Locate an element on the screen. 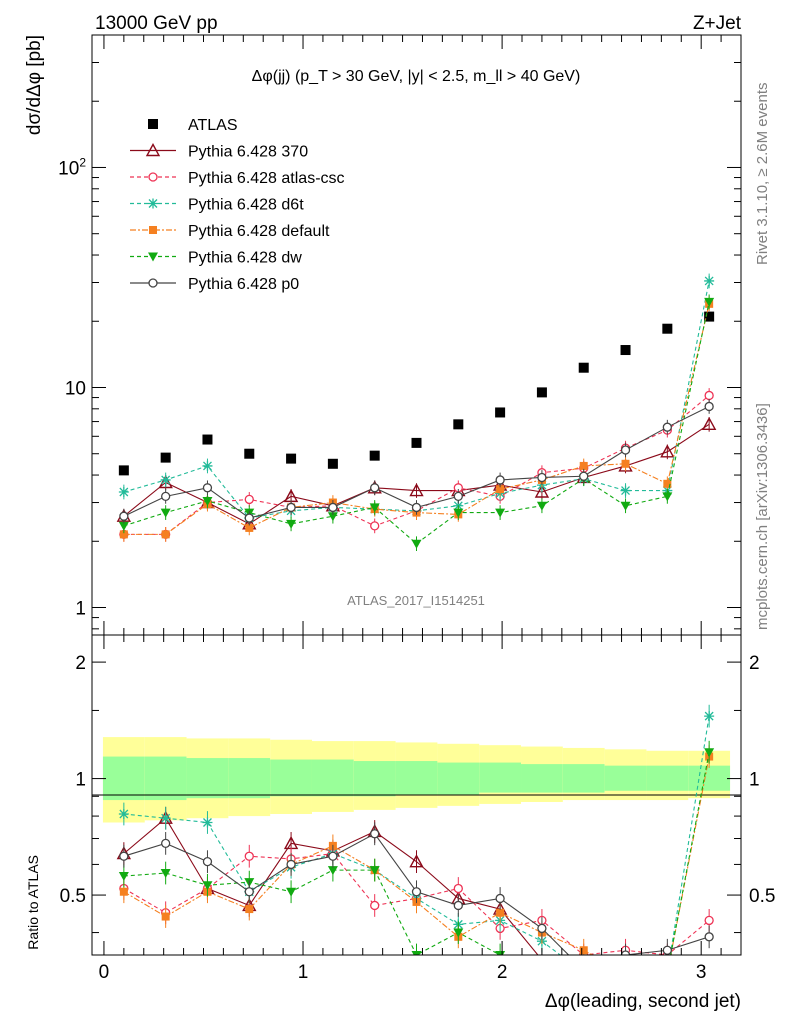 The image size is (786, 1024). x-tick-label: 2 is located at coordinates (502, 972).